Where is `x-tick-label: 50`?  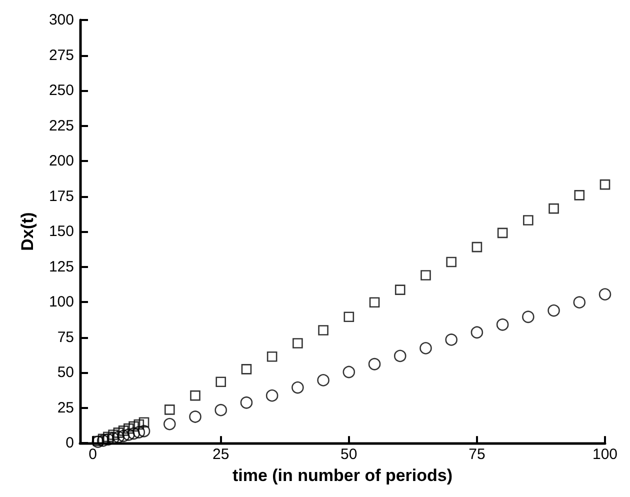 x-tick-label: 50 is located at coordinates (349, 455).